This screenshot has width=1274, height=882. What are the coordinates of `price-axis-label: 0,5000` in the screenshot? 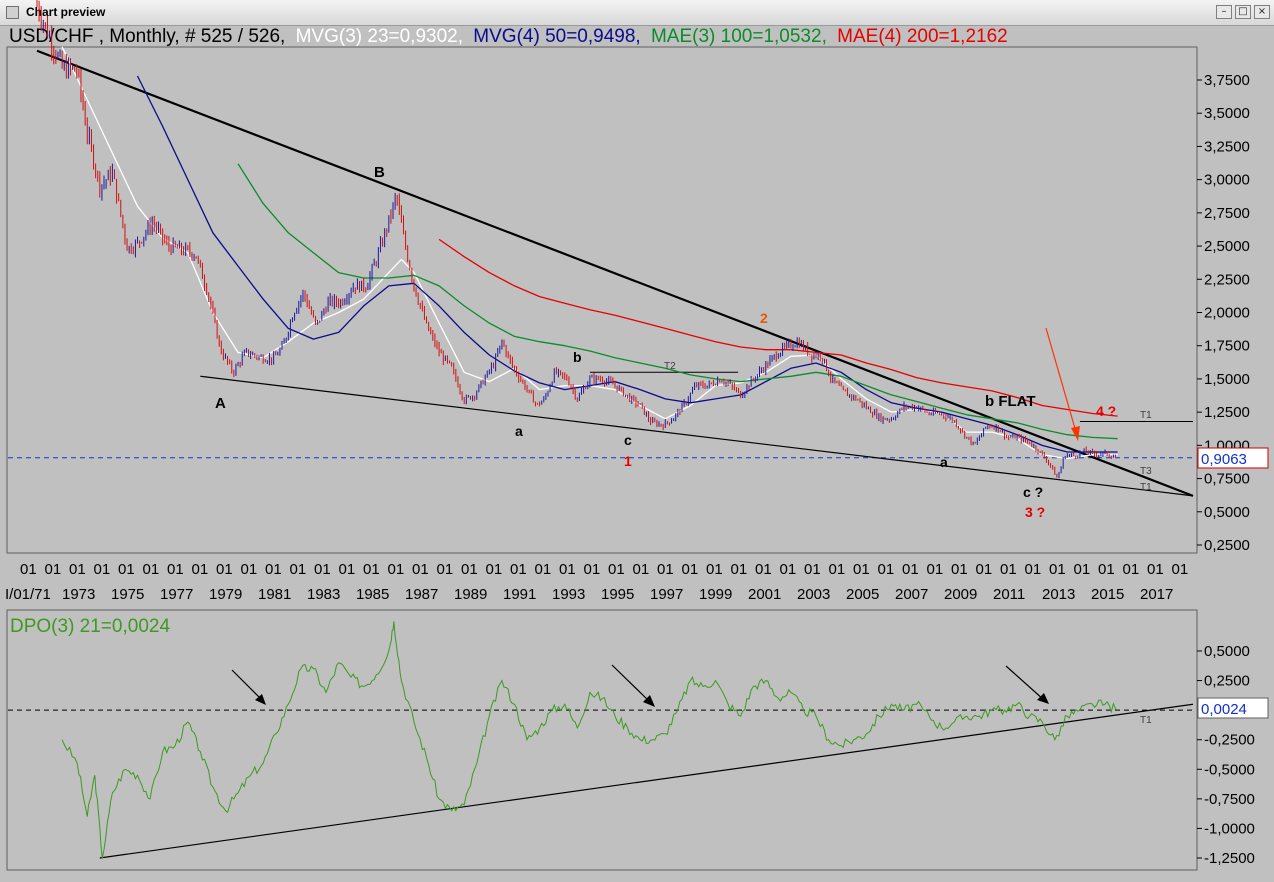 It's located at (1227, 512).